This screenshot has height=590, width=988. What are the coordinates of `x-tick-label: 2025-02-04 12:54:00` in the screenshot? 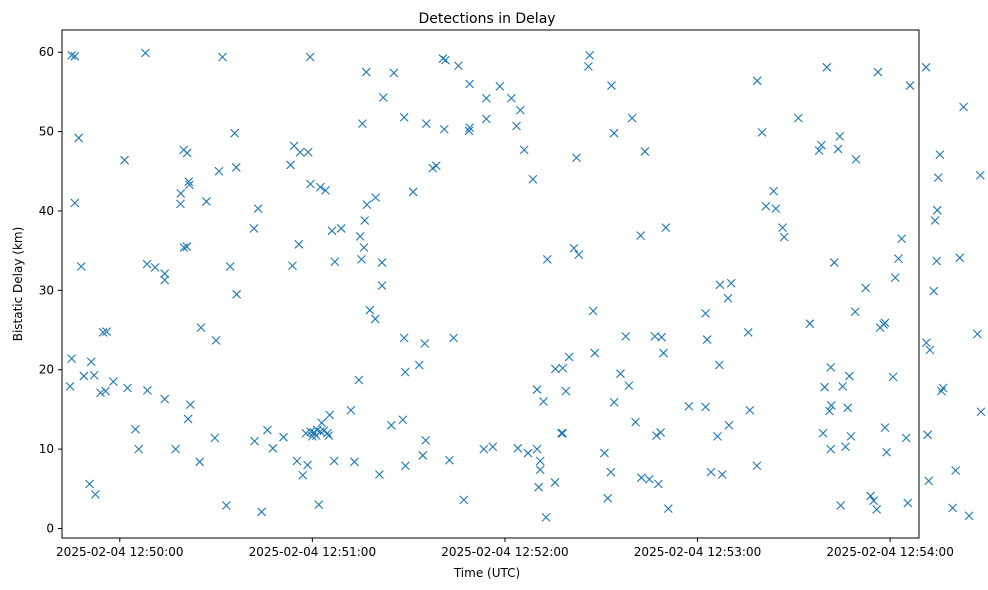 It's located at (889, 552).